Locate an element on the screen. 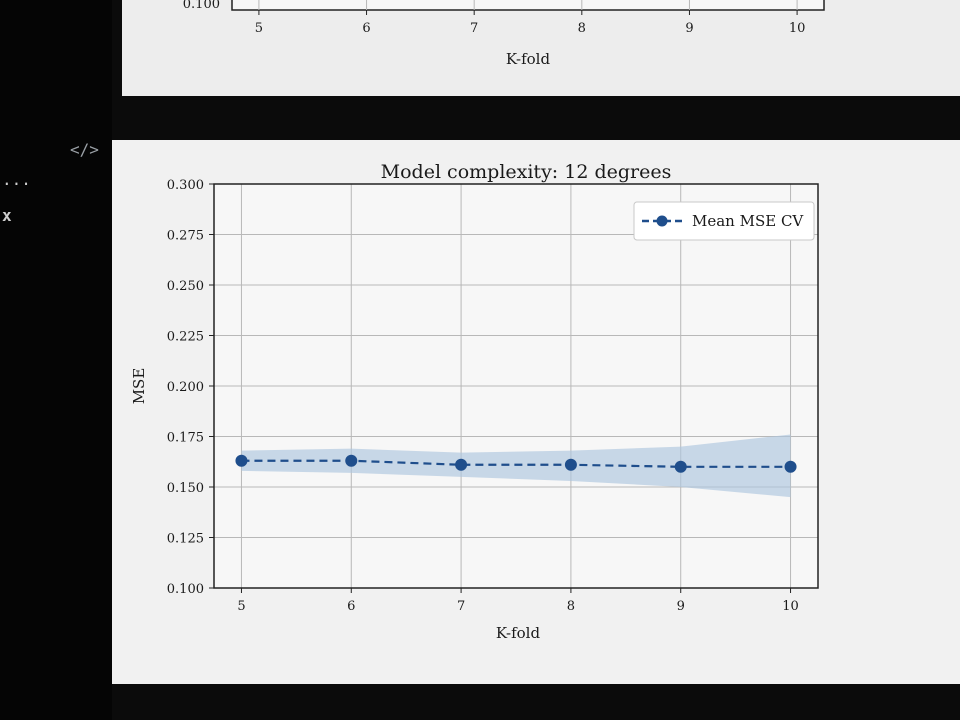 This screenshot has height=720, width=960. y-tick-label: 0.225 is located at coordinates (185, 337).